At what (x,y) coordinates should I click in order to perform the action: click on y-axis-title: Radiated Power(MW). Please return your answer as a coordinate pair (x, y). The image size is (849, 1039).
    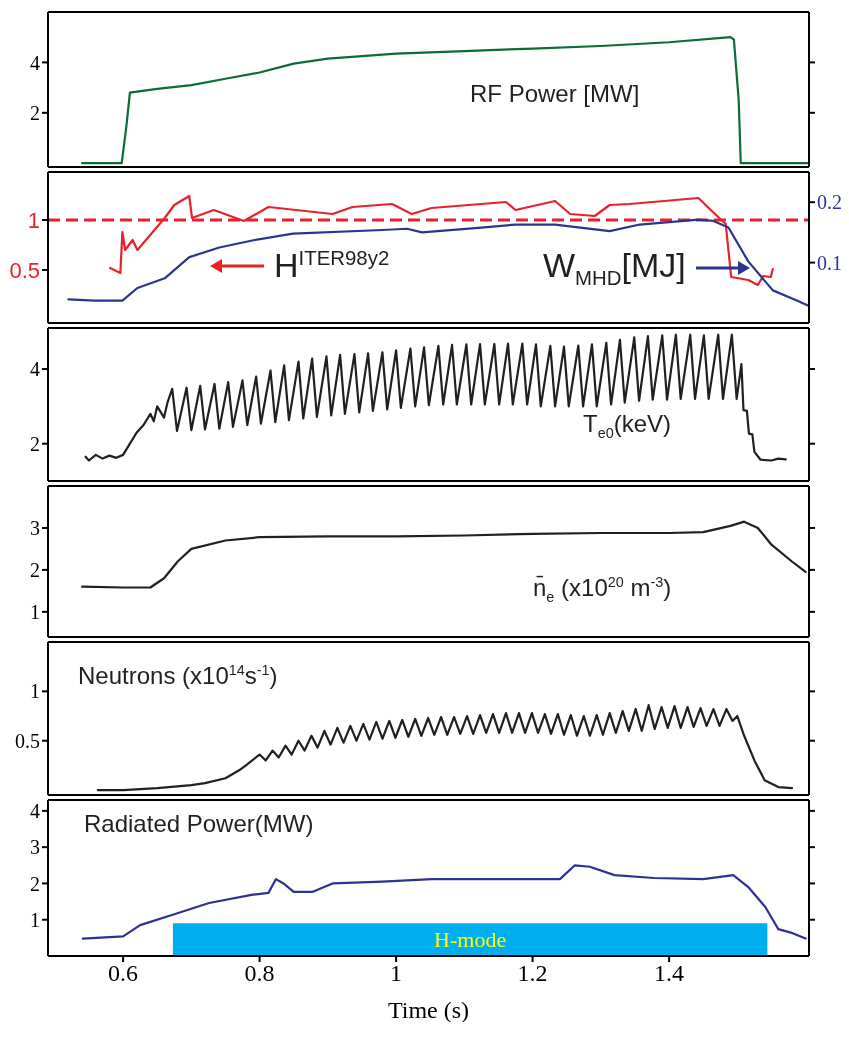
    Looking at the image, I should click on (199, 824).